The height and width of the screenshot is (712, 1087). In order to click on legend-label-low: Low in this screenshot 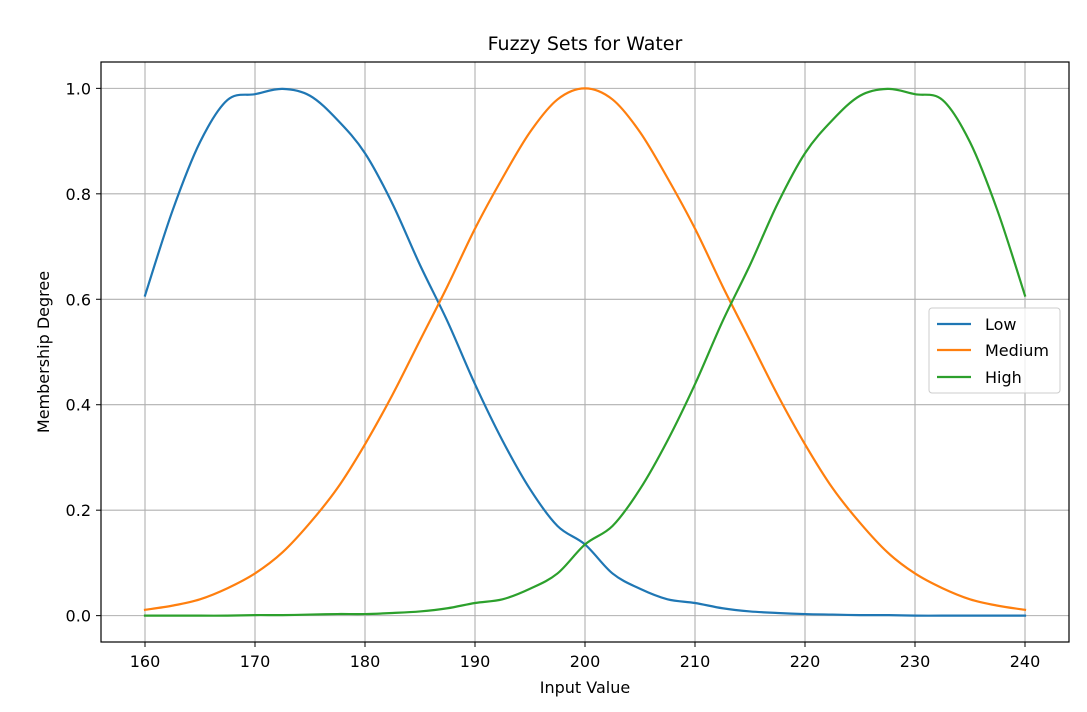, I will do `click(1001, 324)`.